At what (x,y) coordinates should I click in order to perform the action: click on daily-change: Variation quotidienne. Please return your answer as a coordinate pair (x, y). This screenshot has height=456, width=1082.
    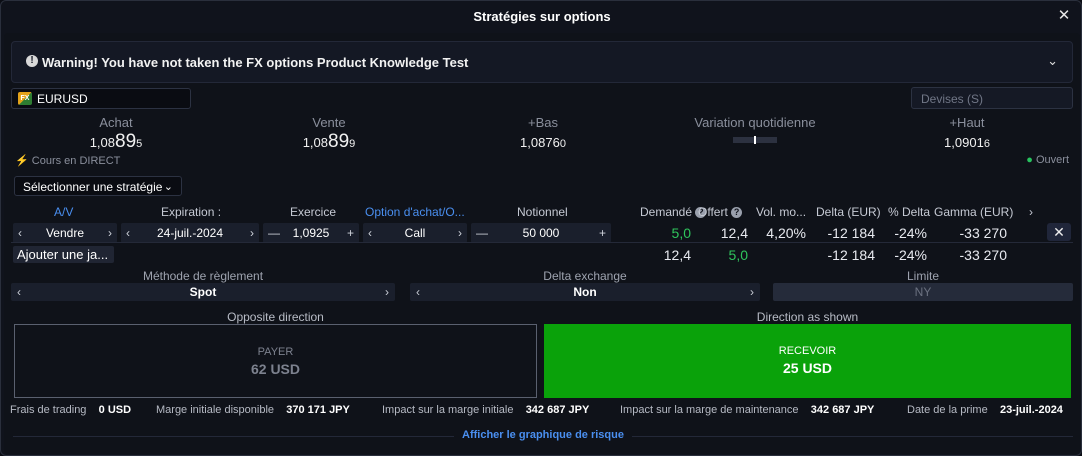
    Looking at the image, I should click on (755, 122).